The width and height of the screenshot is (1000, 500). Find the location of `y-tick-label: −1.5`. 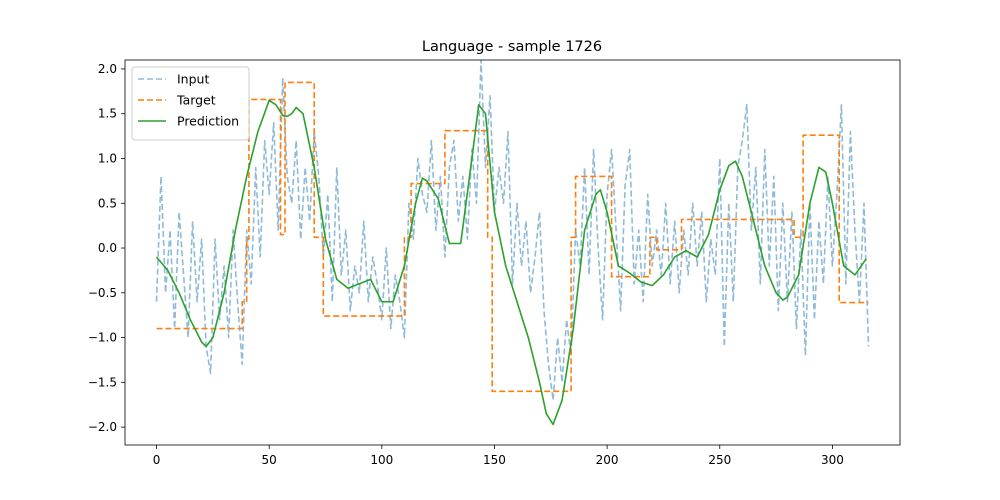

y-tick-label: −1.5 is located at coordinates (102, 382).